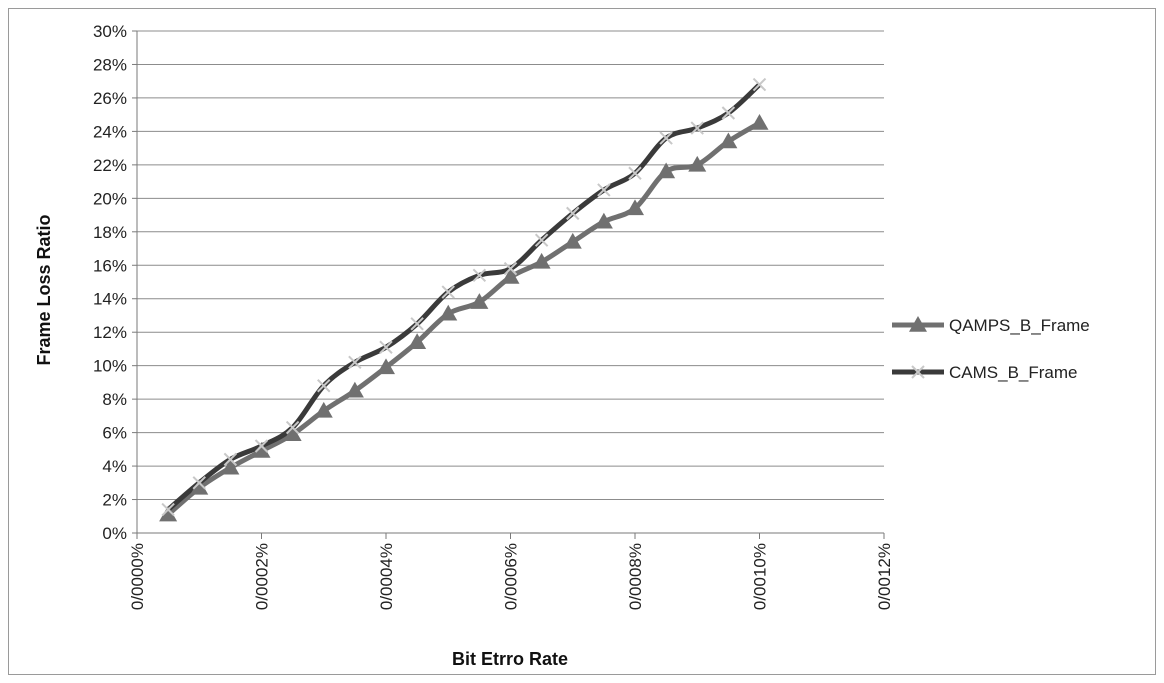 Image resolution: width=1164 pixels, height=683 pixels. What do you see at coordinates (110, 366) in the screenshot?
I see `y-tick-label: 10%` at bounding box center [110, 366].